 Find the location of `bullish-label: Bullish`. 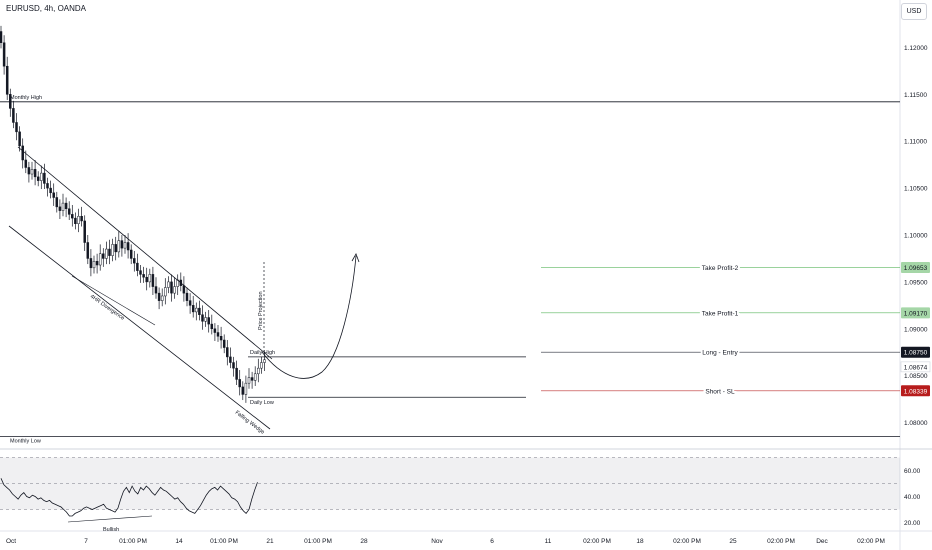

bullish-label: Bullish is located at coordinates (111, 530).